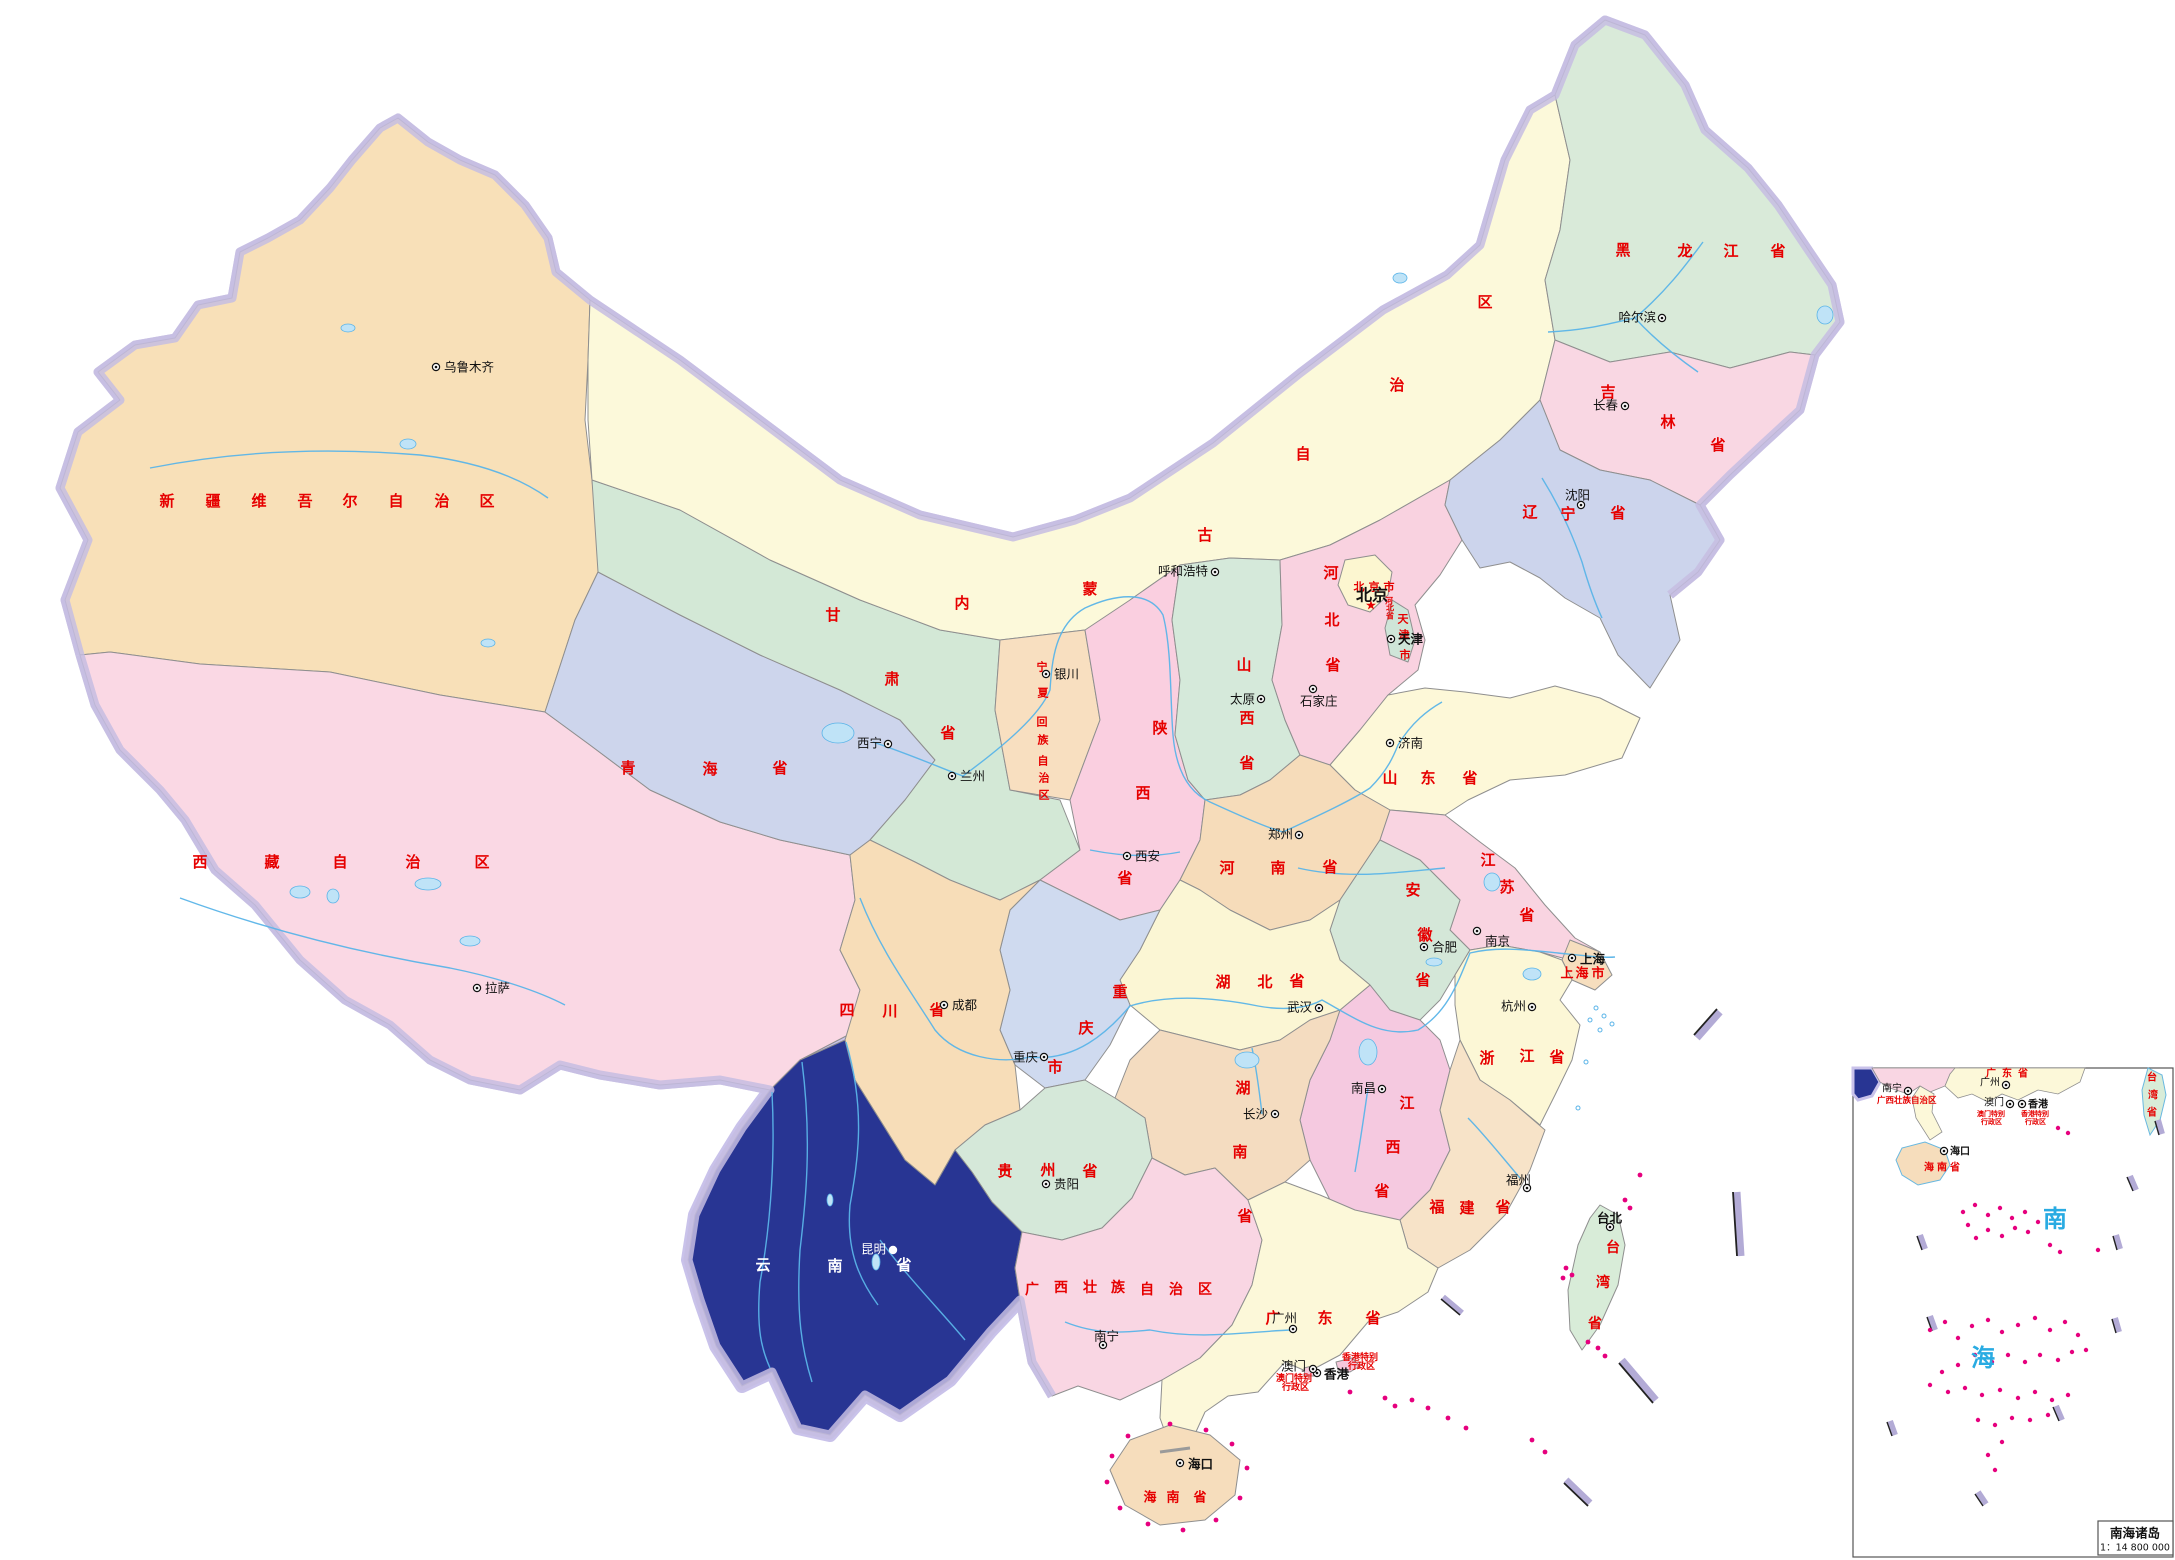  I want to click on small-label-1: 香港特别, so click(1359, 1357).